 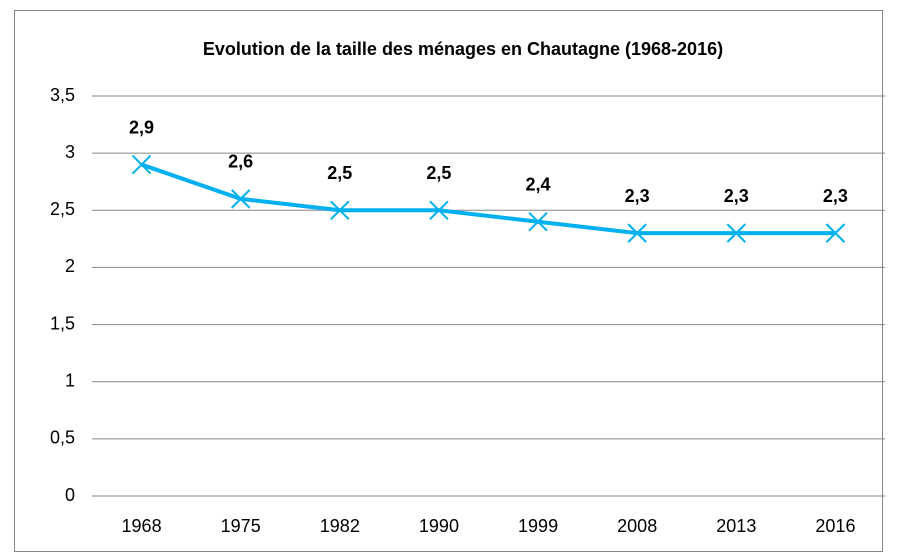 What do you see at coordinates (241, 526) in the screenshot?
I see `x-tick-label: 1975` at bounding box center [241, 526].